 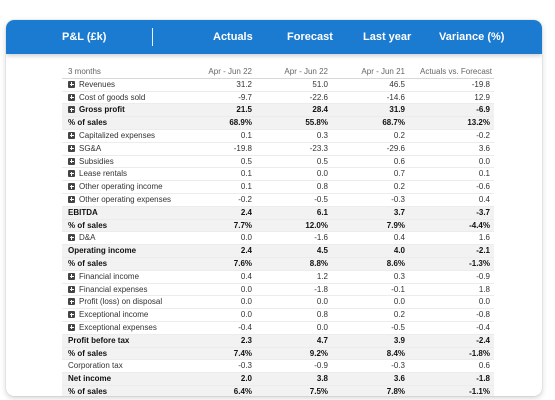 I want to click on table-row: Net income 2.0 3.8 3.6 -1.8, so click(x=278, y=379).